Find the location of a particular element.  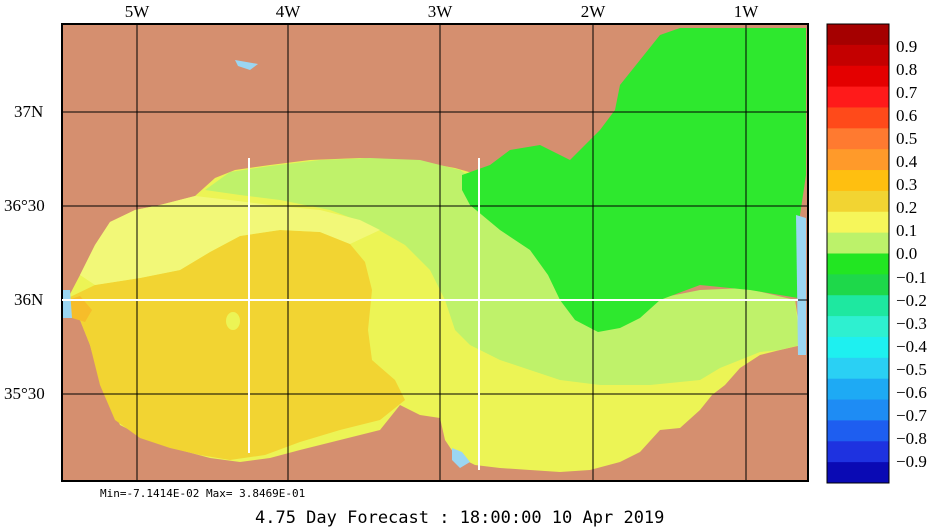

colorbar-label: 0.9 is located at coordinates (907, 46).